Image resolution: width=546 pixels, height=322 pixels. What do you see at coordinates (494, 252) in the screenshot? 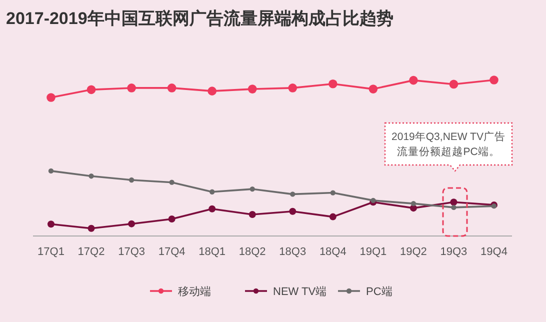
I see `x-tick-label: 19Q4` at bounding box center [494, 252].